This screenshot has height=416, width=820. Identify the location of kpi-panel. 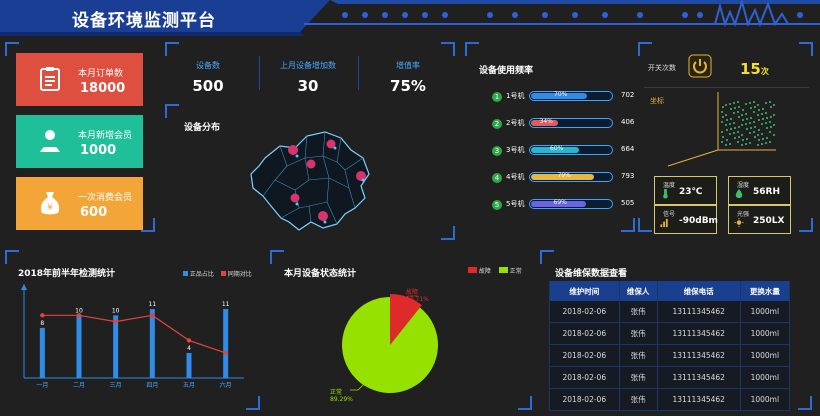
(310, 72).